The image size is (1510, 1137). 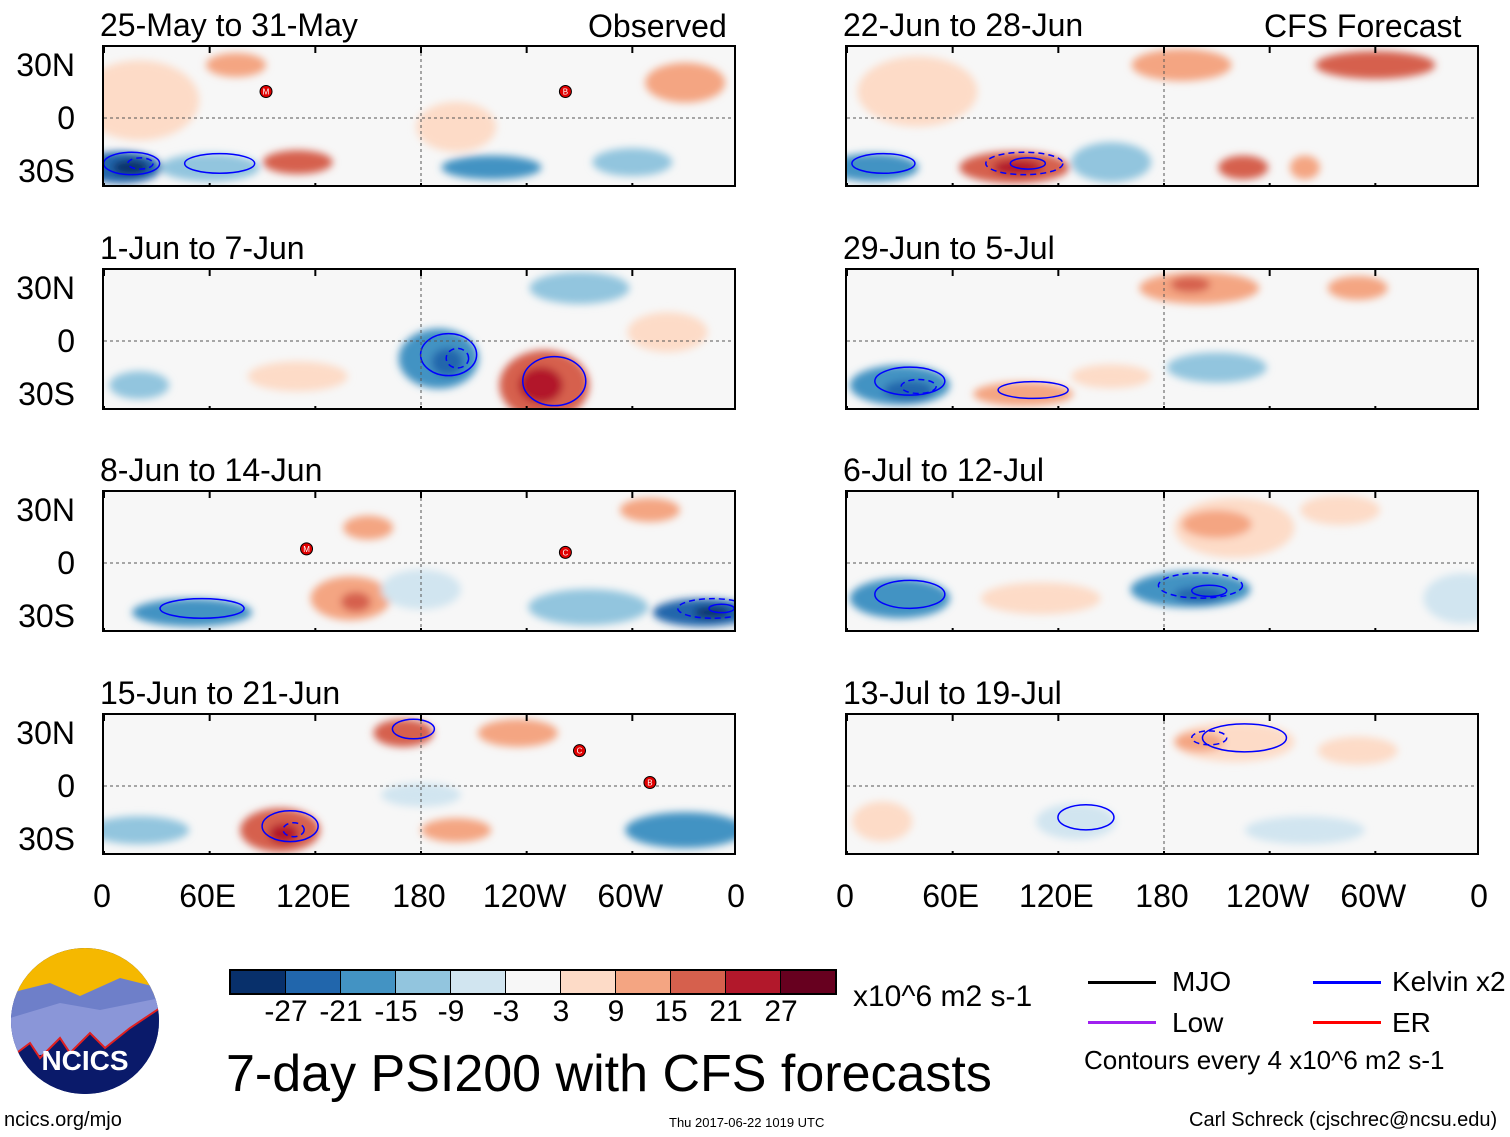 I want to click on lon-tick-label: 60W, so click(x=1373, y=896).